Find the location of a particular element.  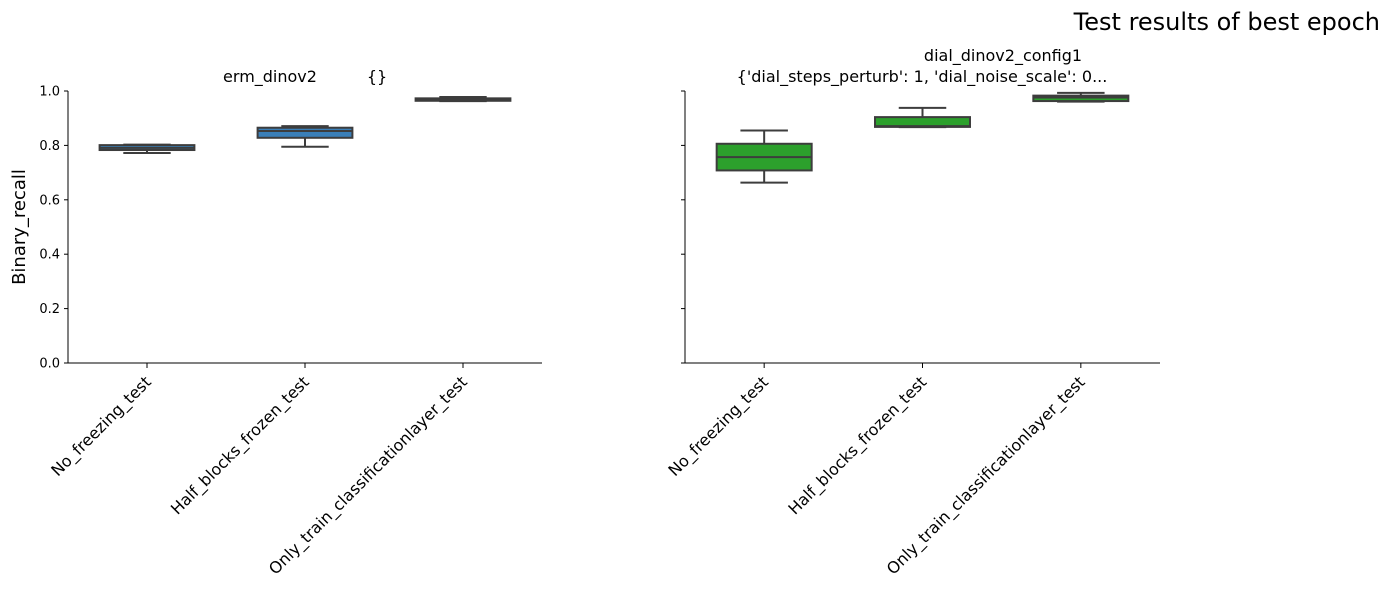

y-axis-label: Binary_recall is located at coordinates (19, 227).